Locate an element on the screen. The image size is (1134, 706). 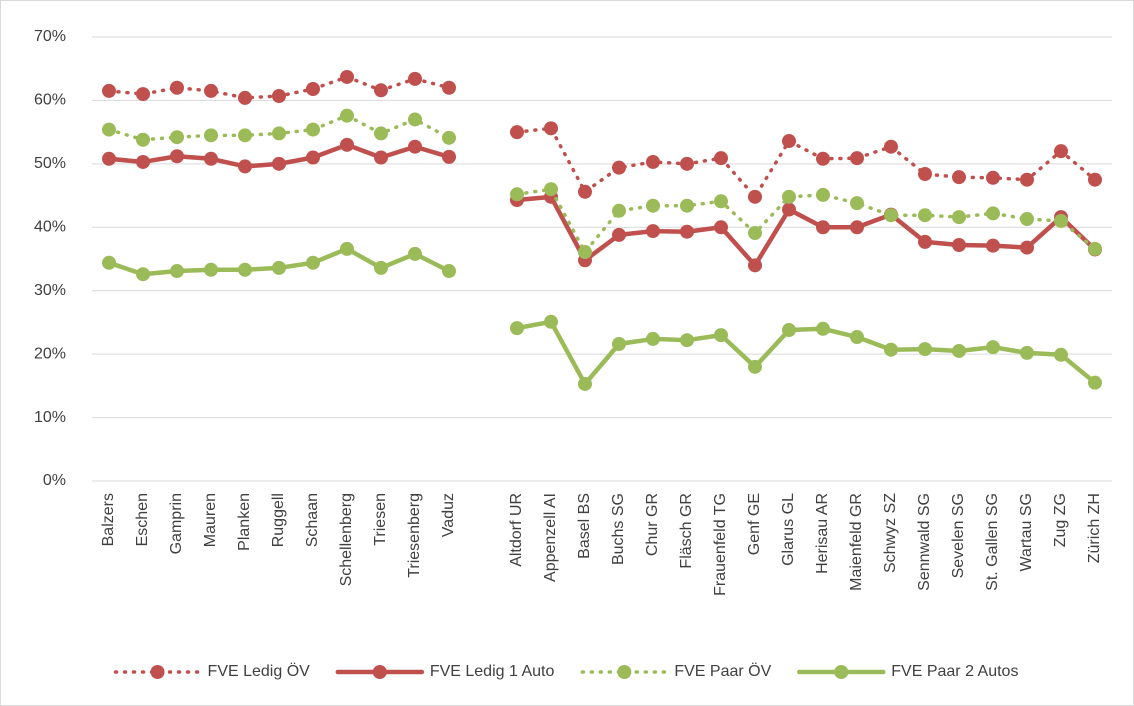
x-tick-label: Vaduz is located at coordinates (448, 515).